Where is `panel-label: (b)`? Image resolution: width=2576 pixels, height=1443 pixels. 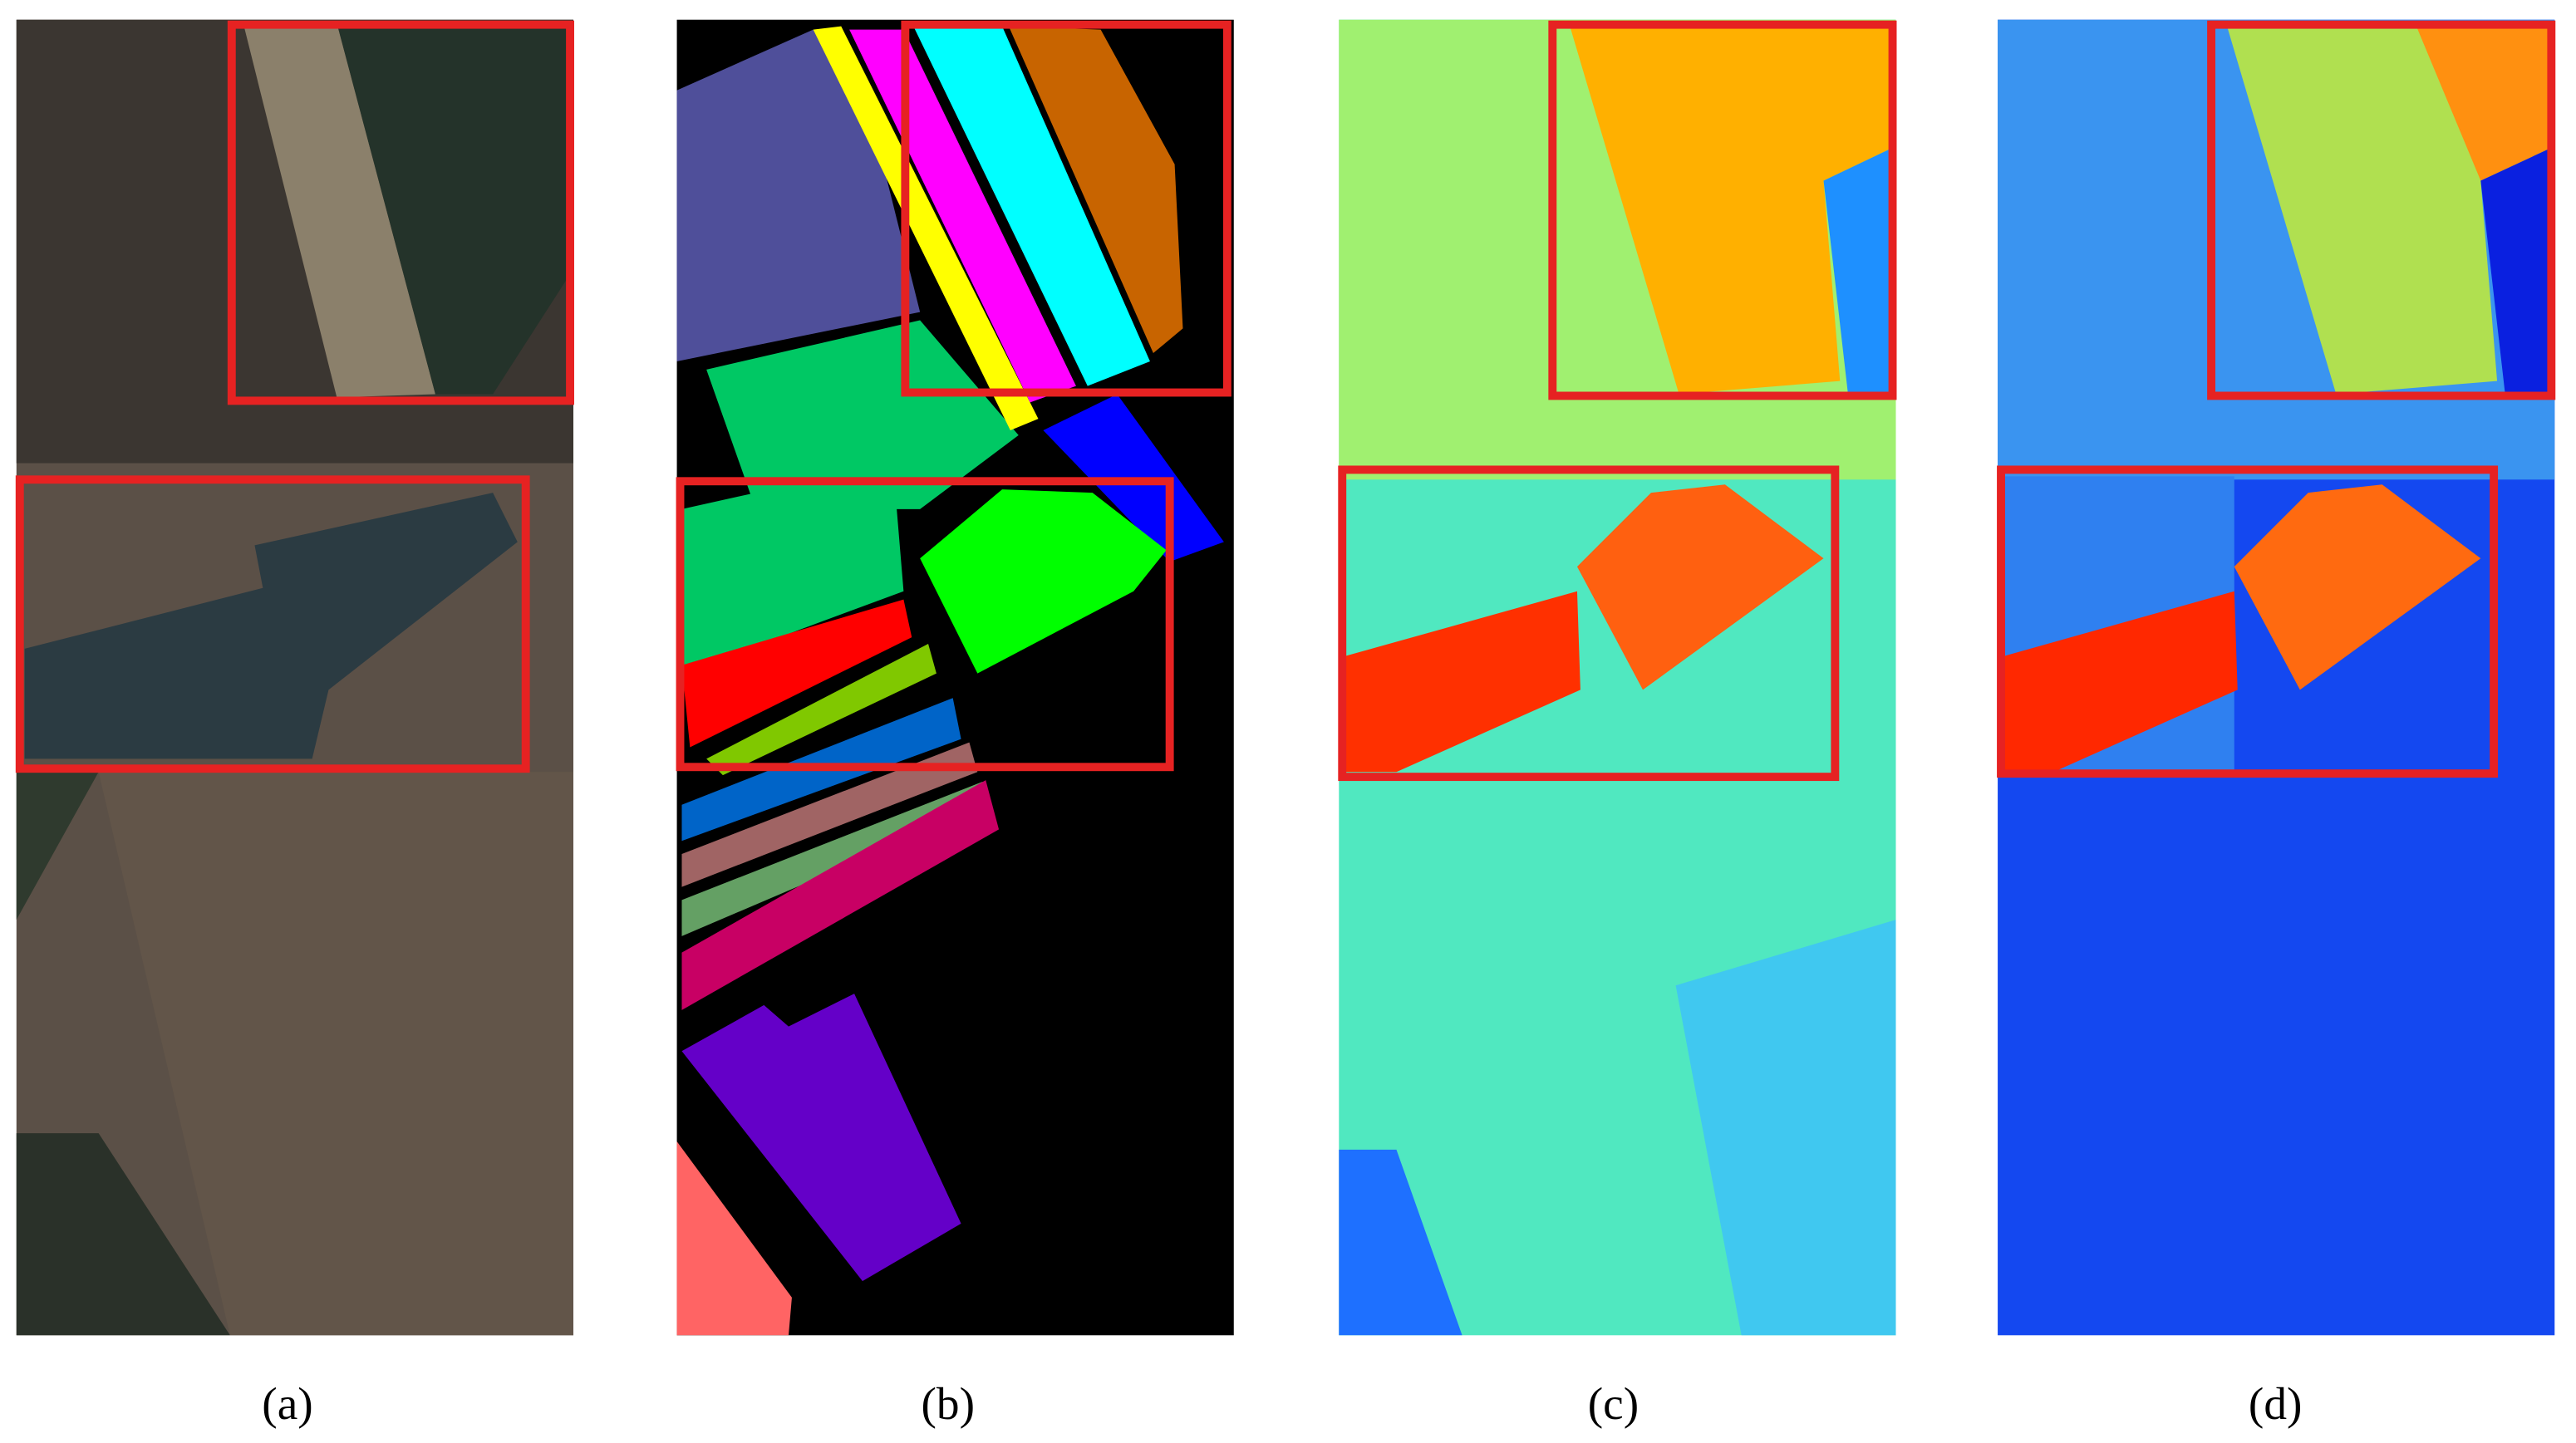
panel-label: (b) is located at coordinates (948, 1403).